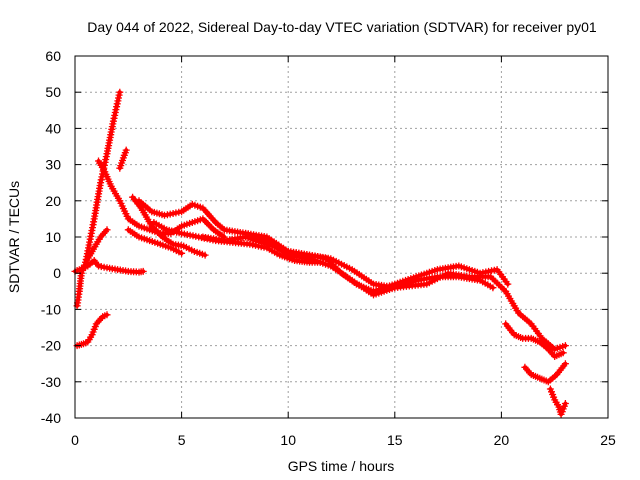  What do you see at coordinates (51, 309) in the screenshot?
I see `y-tick-label: -10` at bounding box center [51, 309].